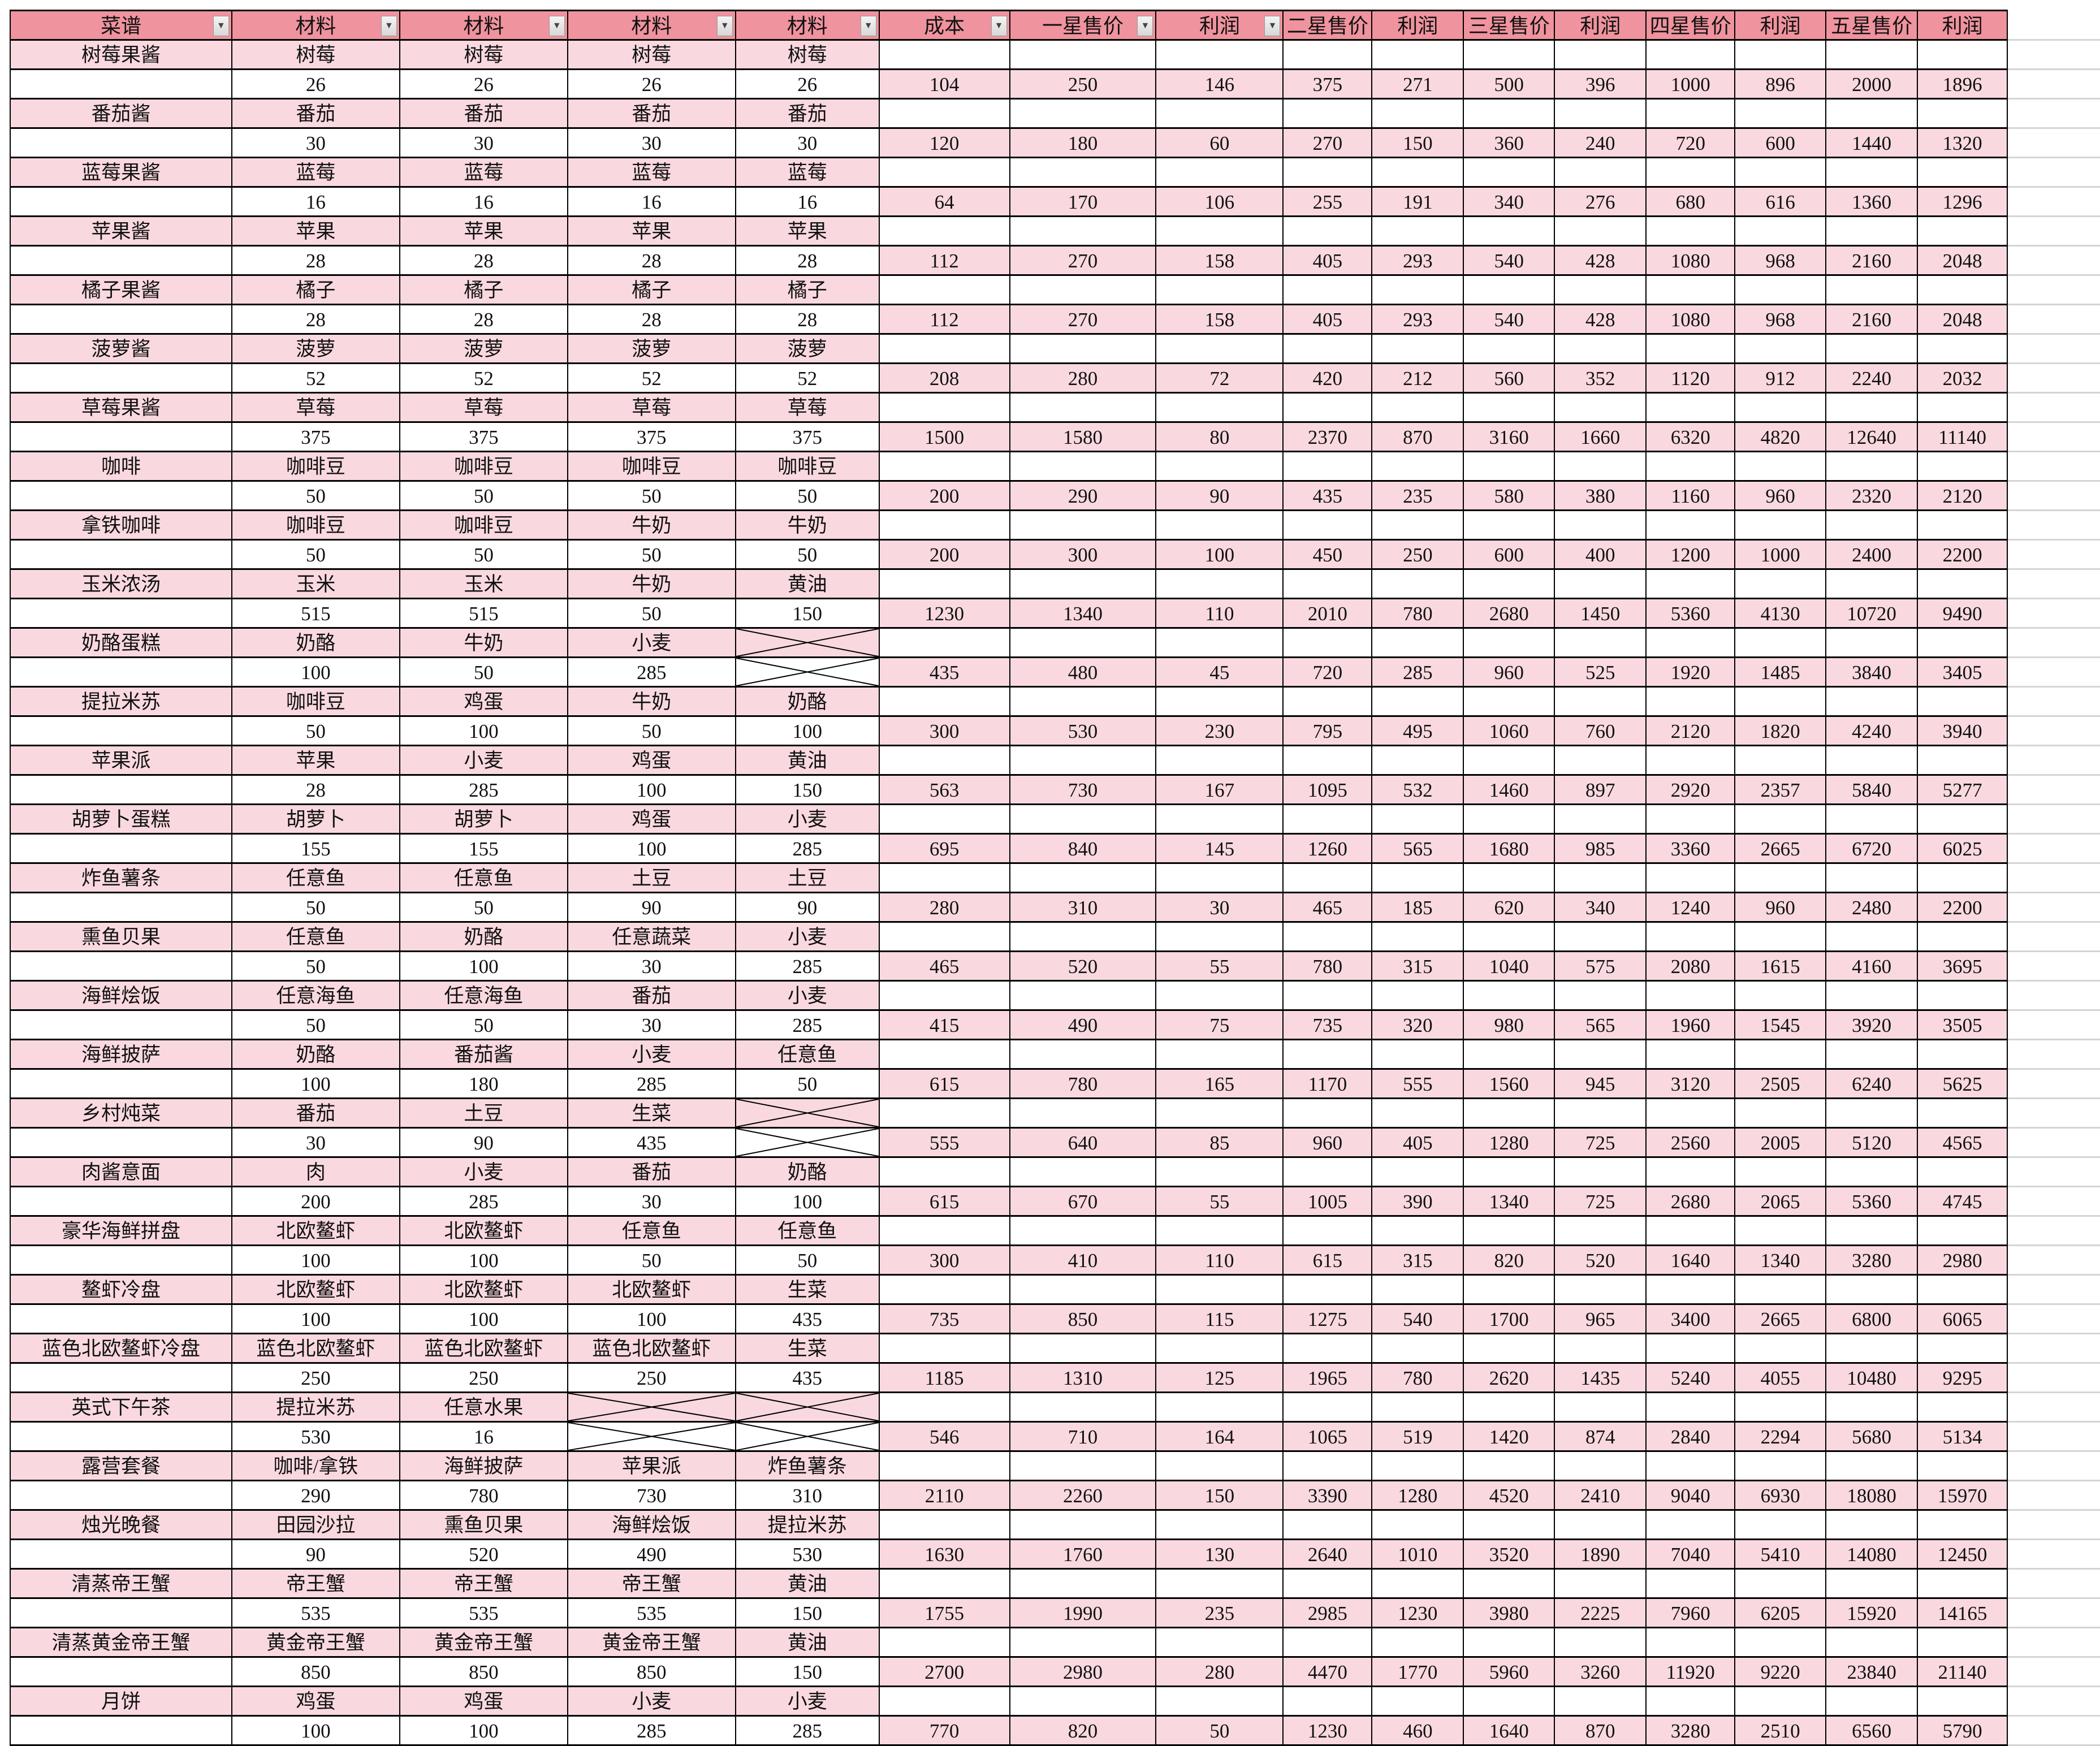 This screenshot has height=1746, width=2100. What do you see at coordinates (944, 789) in the screenshot?
I see `cost-cell: 563` at bounding box center [944, 789].